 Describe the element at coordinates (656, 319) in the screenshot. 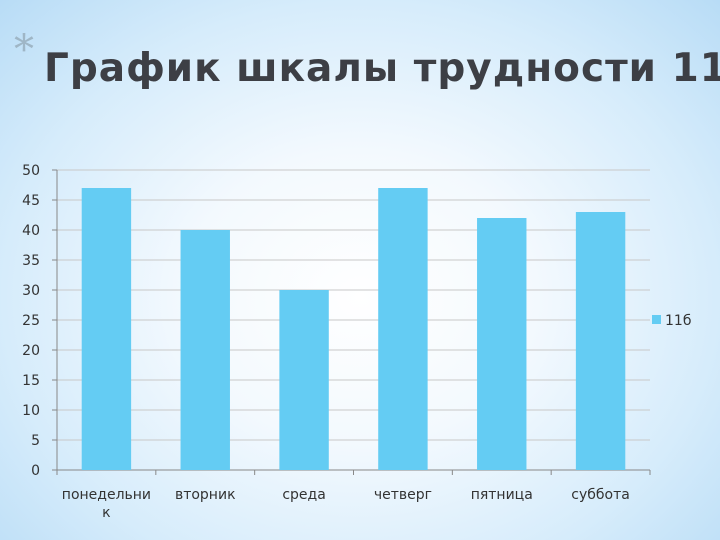

I see `legend-swatch` at that location.